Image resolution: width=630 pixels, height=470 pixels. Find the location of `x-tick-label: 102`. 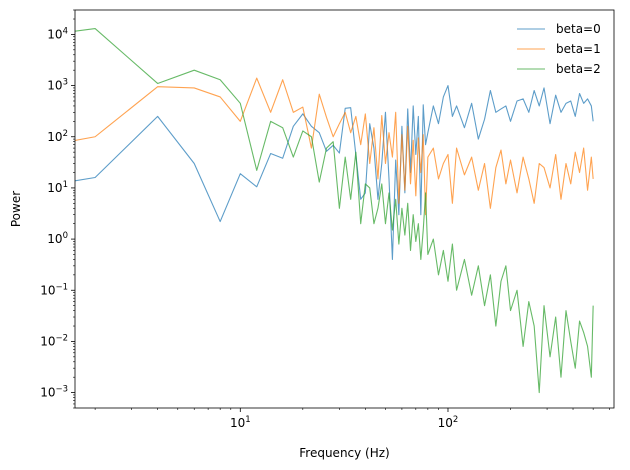

x-tick-label: 102 is located at coordinates (448, 422).